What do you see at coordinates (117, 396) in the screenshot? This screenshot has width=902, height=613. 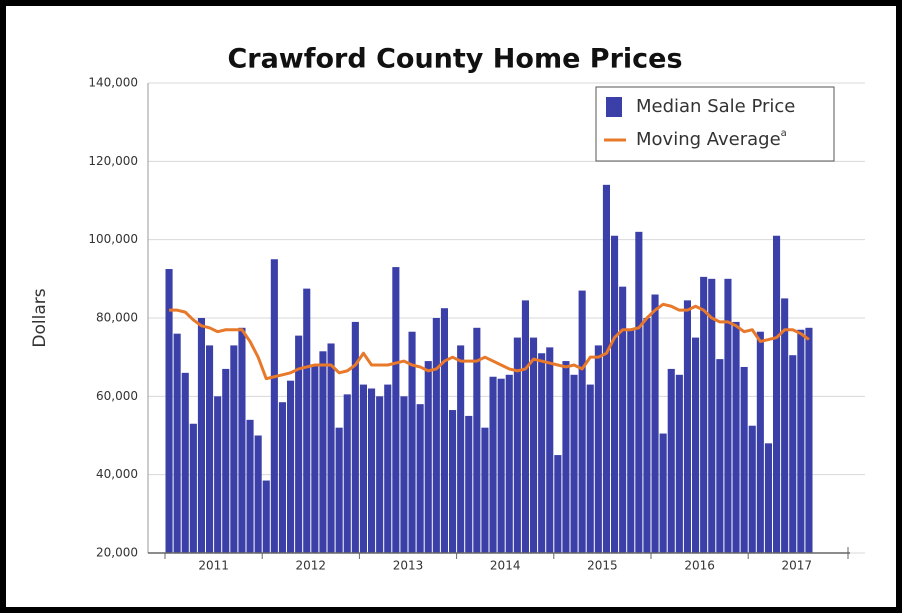 I see `y-tick-label: 60,000` at bounding box center [117, 396].